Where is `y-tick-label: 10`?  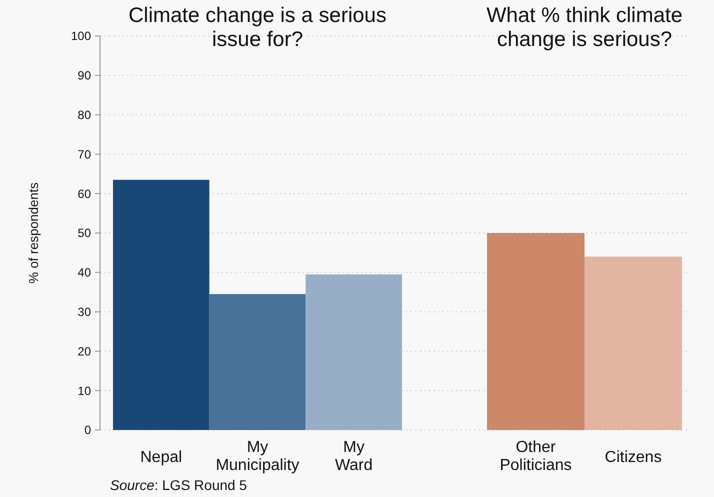
y-tick-label: 10 is located at coordinates (85, 391).